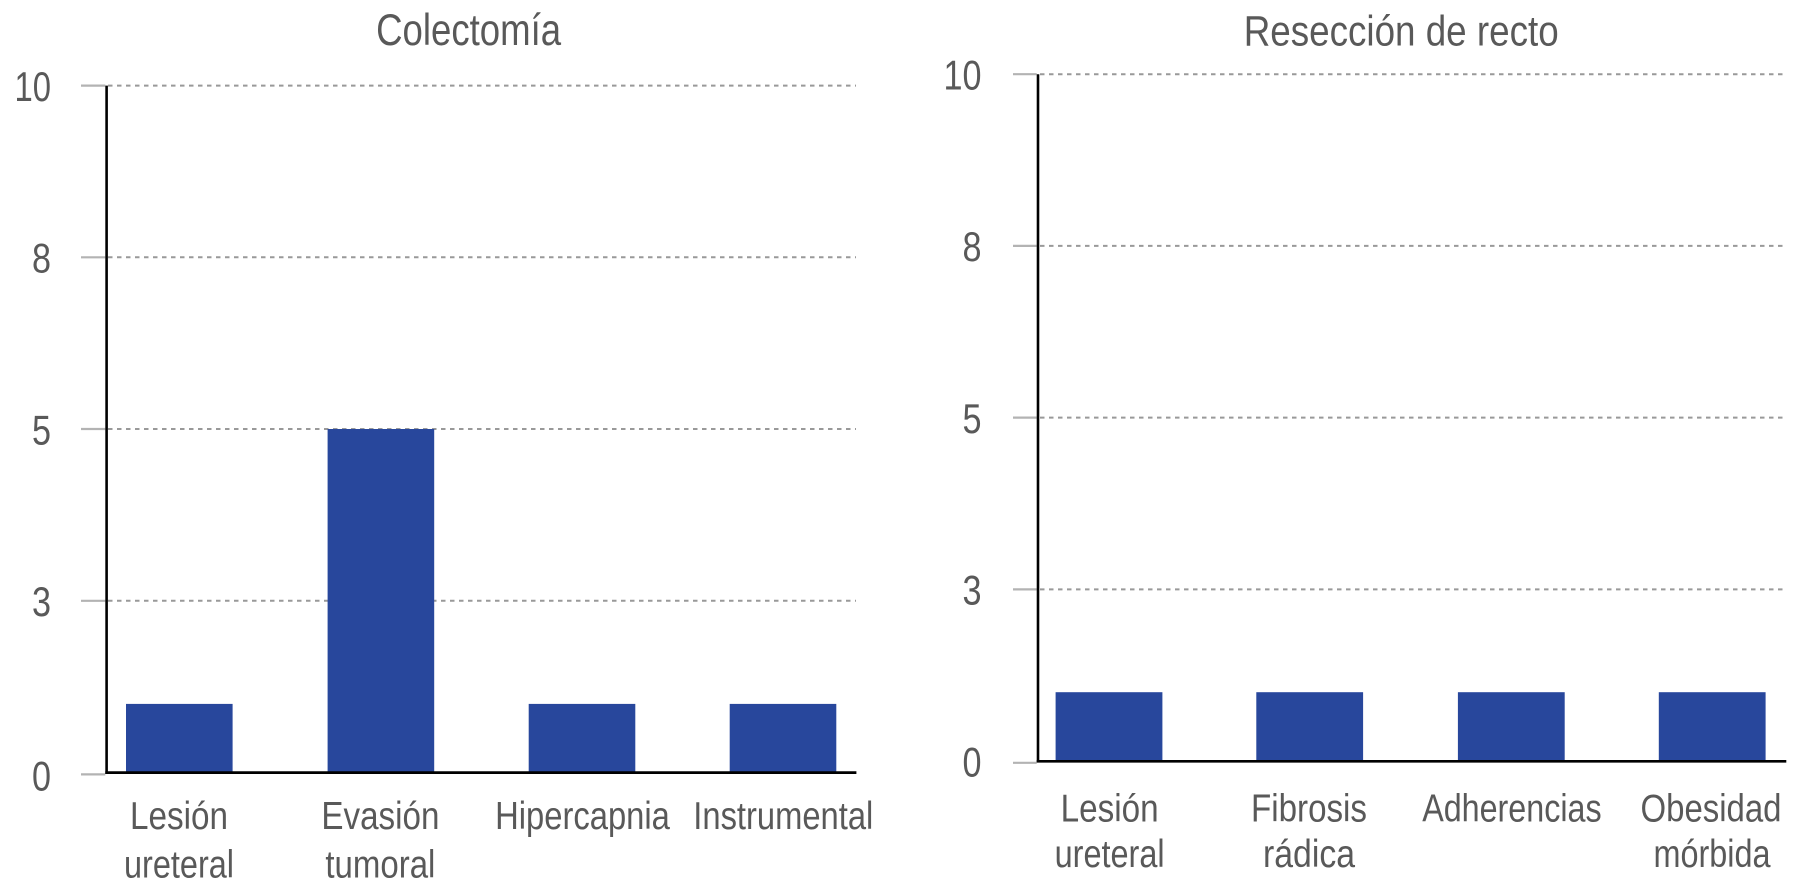  I want to click on svg-text: Evasión, so click(380, 816).